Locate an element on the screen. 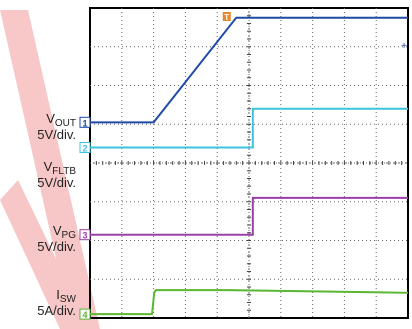 The height and width of the screenshot is (329, 412). trigger-marker-box is located at coordinates (226, 16).